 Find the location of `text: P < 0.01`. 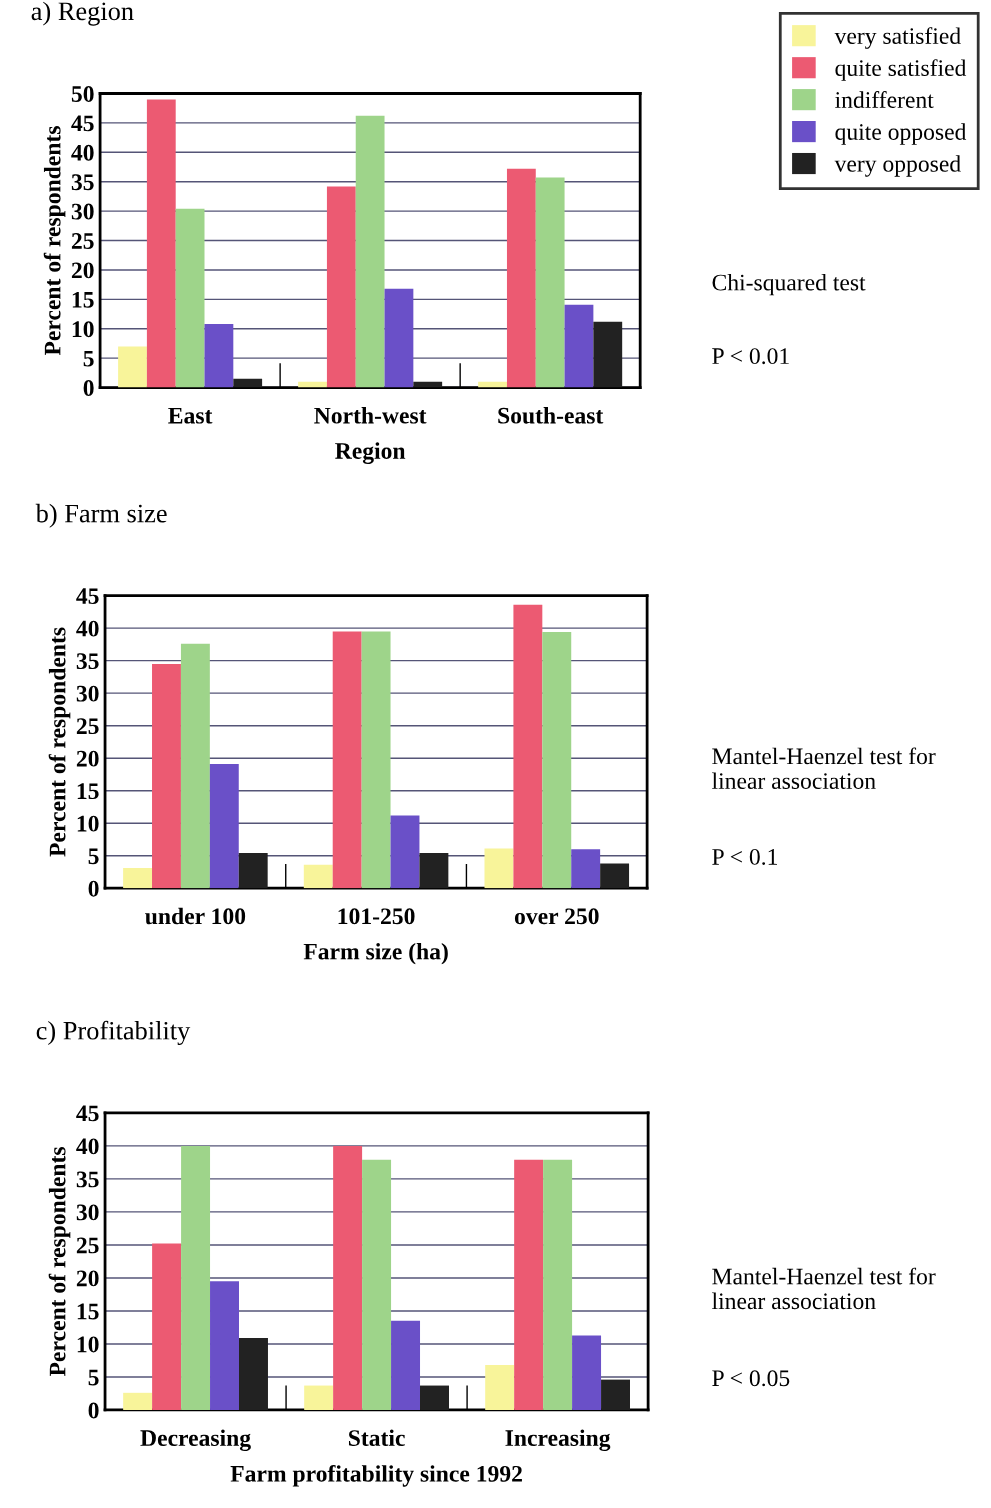

text: P < 0.01 is located at coordinates (750, 356).